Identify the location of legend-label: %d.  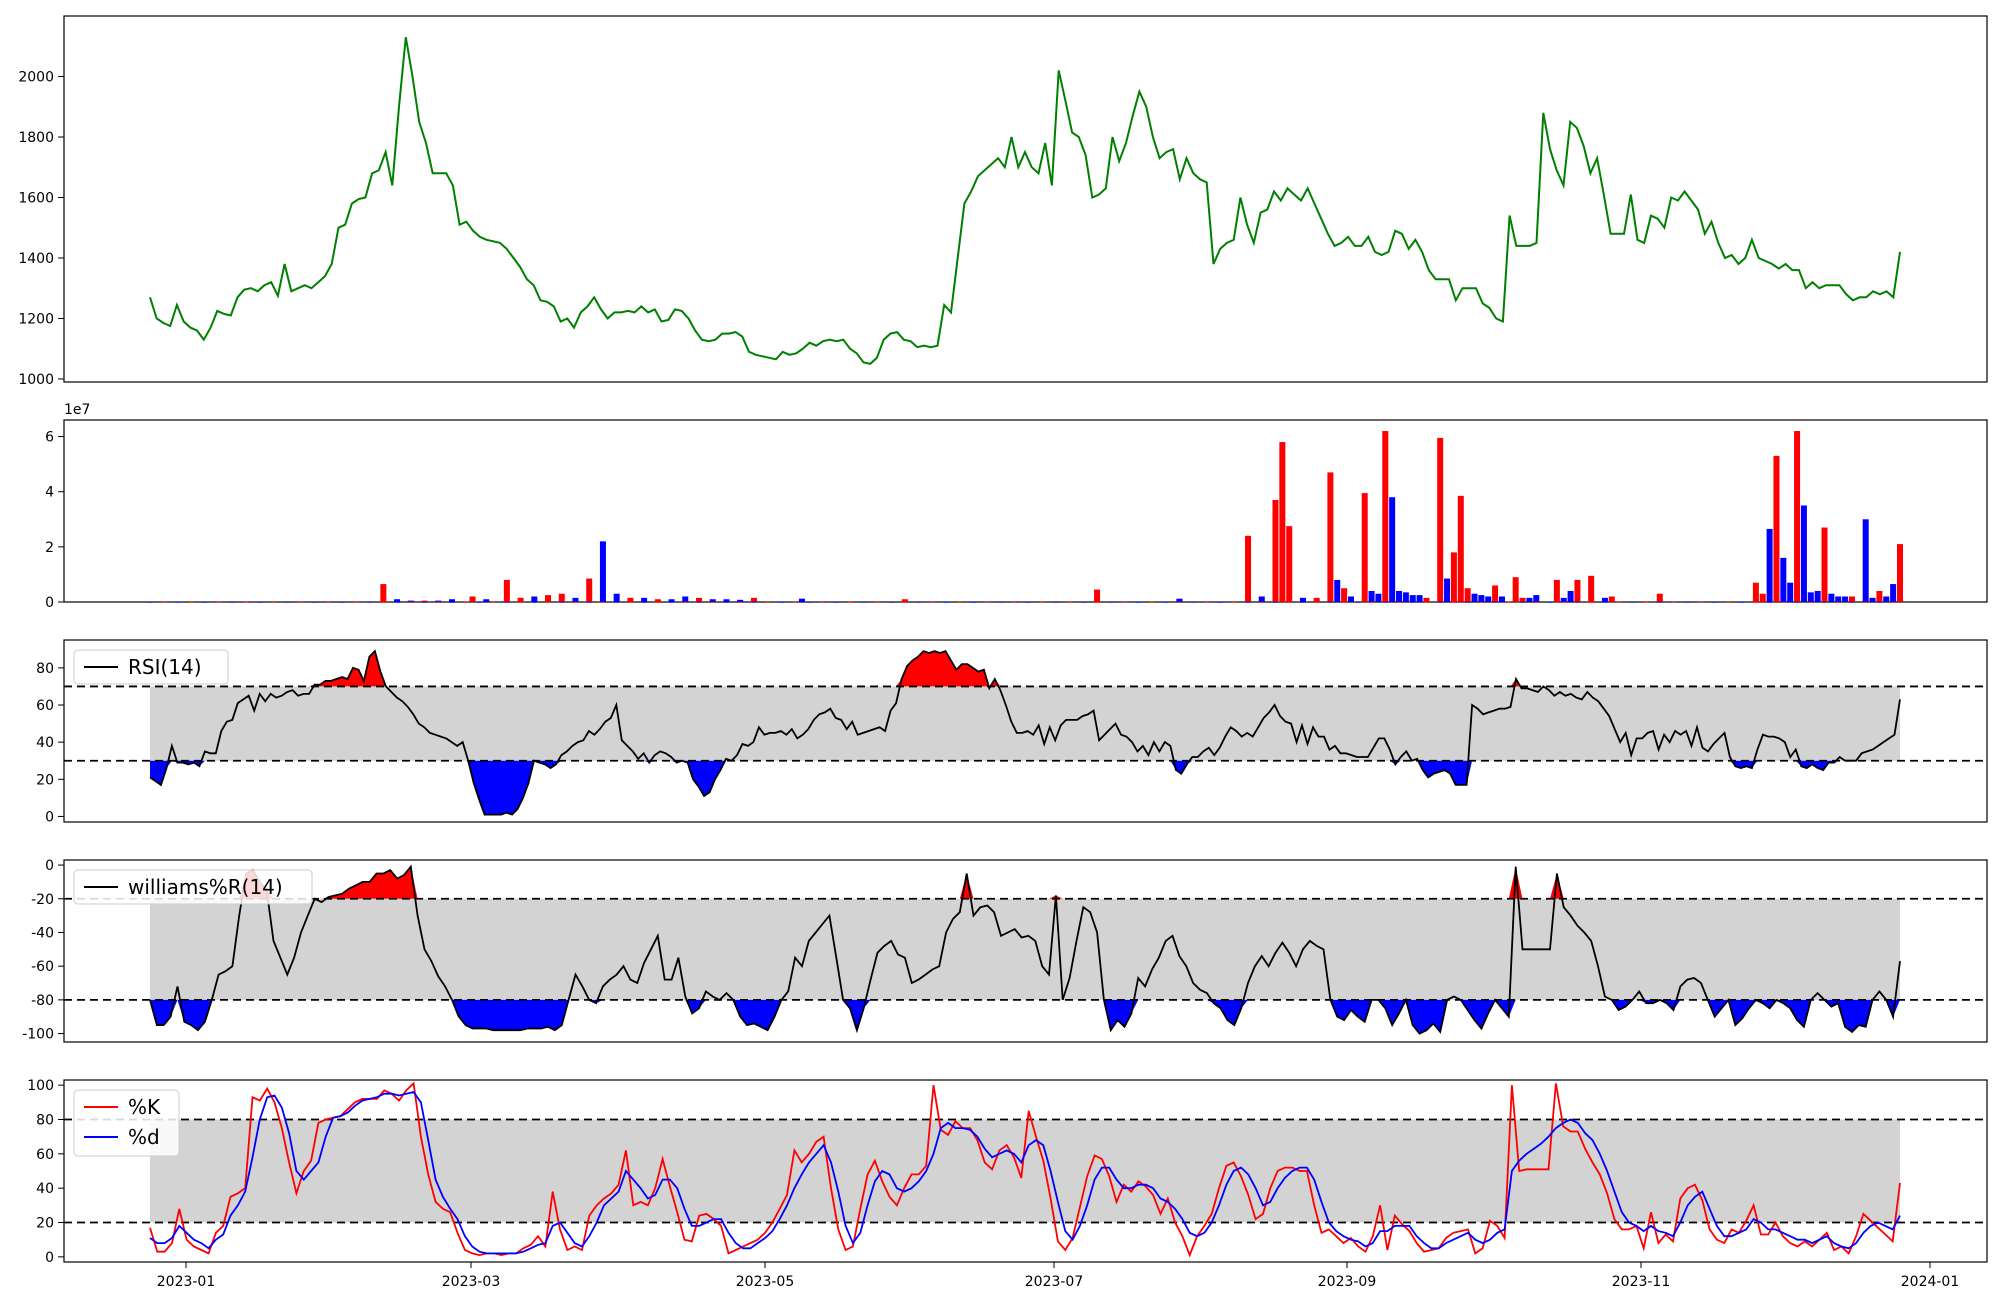
(144, 1137).